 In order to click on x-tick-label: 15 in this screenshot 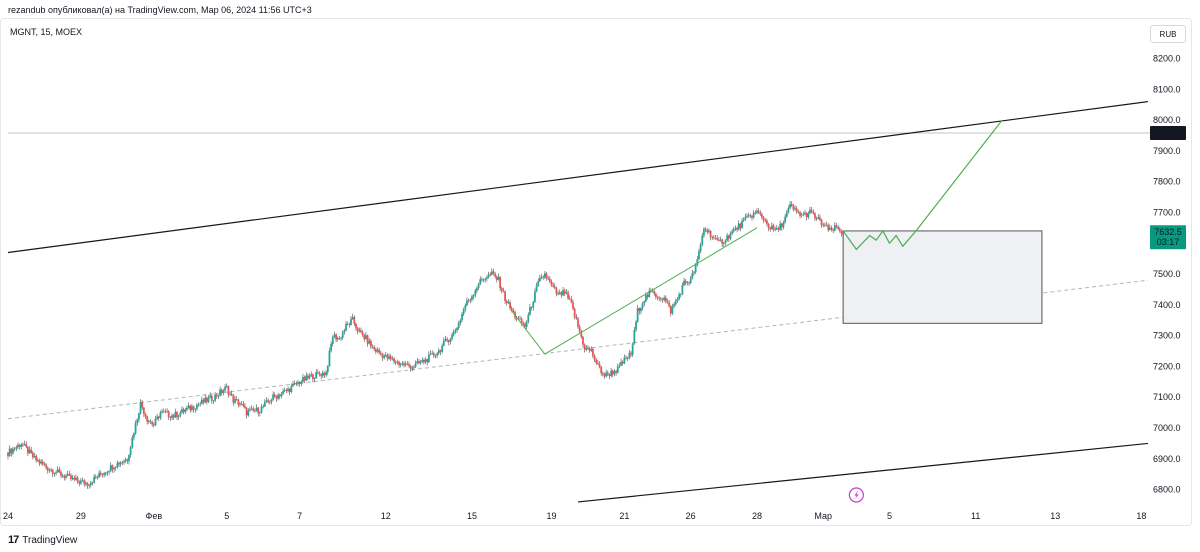, I will do `click(472, 516)`.